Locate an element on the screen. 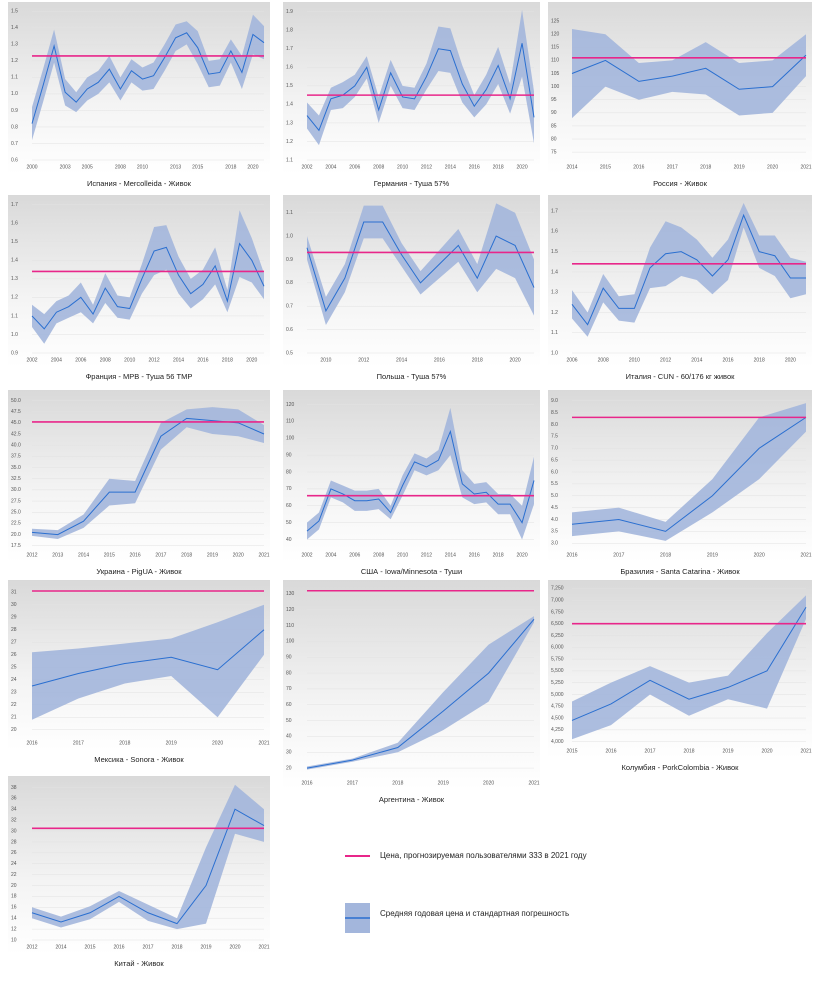  y-tick-label: 4.5 is located at coordinates (554, 508).